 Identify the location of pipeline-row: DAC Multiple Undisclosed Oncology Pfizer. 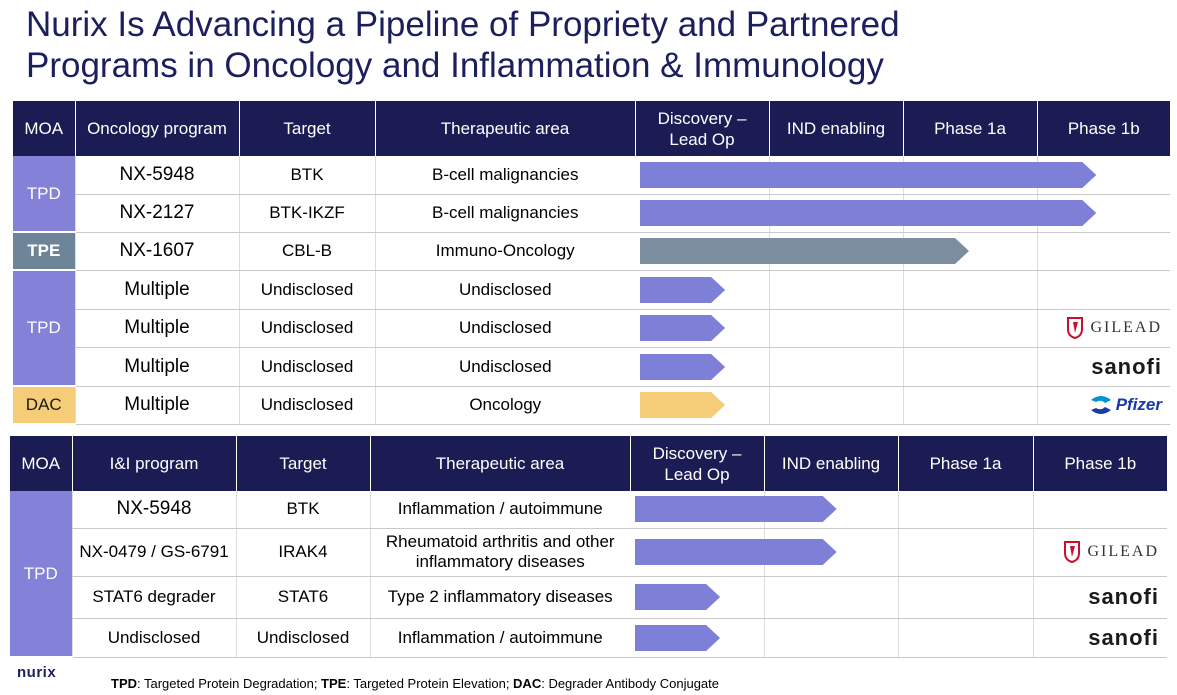
(591, 405).